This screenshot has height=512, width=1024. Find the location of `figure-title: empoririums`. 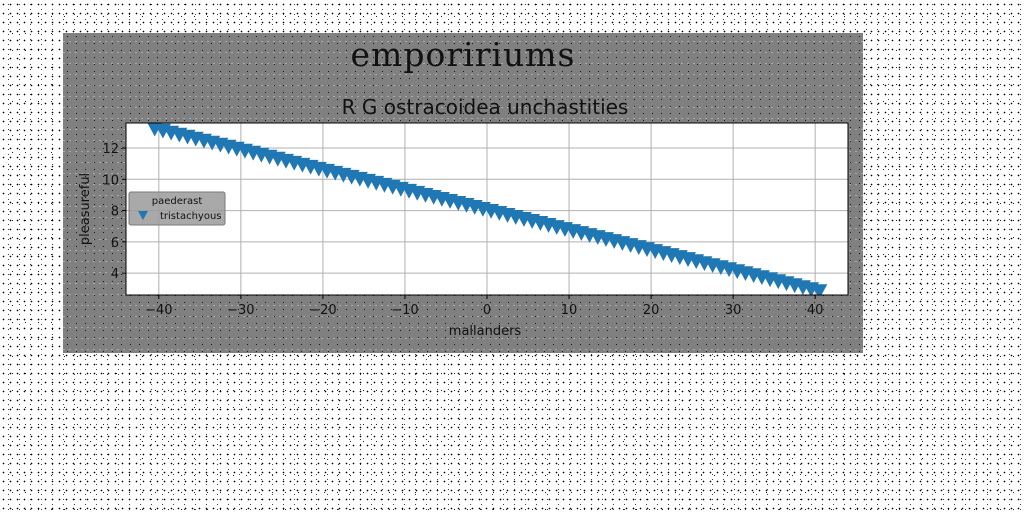

figure-title: empoririums is located at coordinates (463, 54).